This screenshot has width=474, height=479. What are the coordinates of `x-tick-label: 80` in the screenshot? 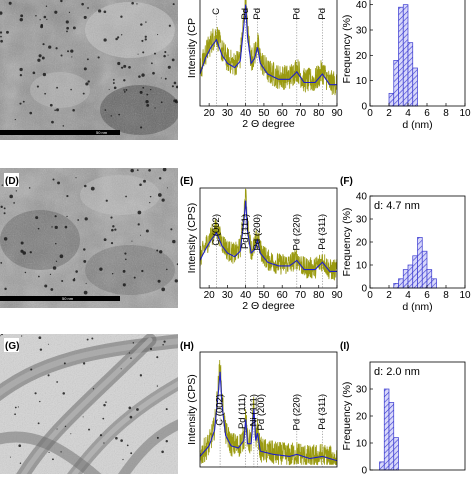 It's located at (319, 113).